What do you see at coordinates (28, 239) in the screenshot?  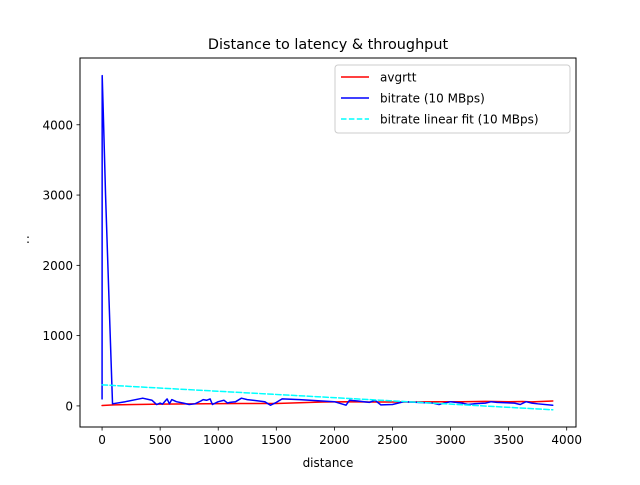 I see `y-axis-label: :` at bounding box center [28, 239].